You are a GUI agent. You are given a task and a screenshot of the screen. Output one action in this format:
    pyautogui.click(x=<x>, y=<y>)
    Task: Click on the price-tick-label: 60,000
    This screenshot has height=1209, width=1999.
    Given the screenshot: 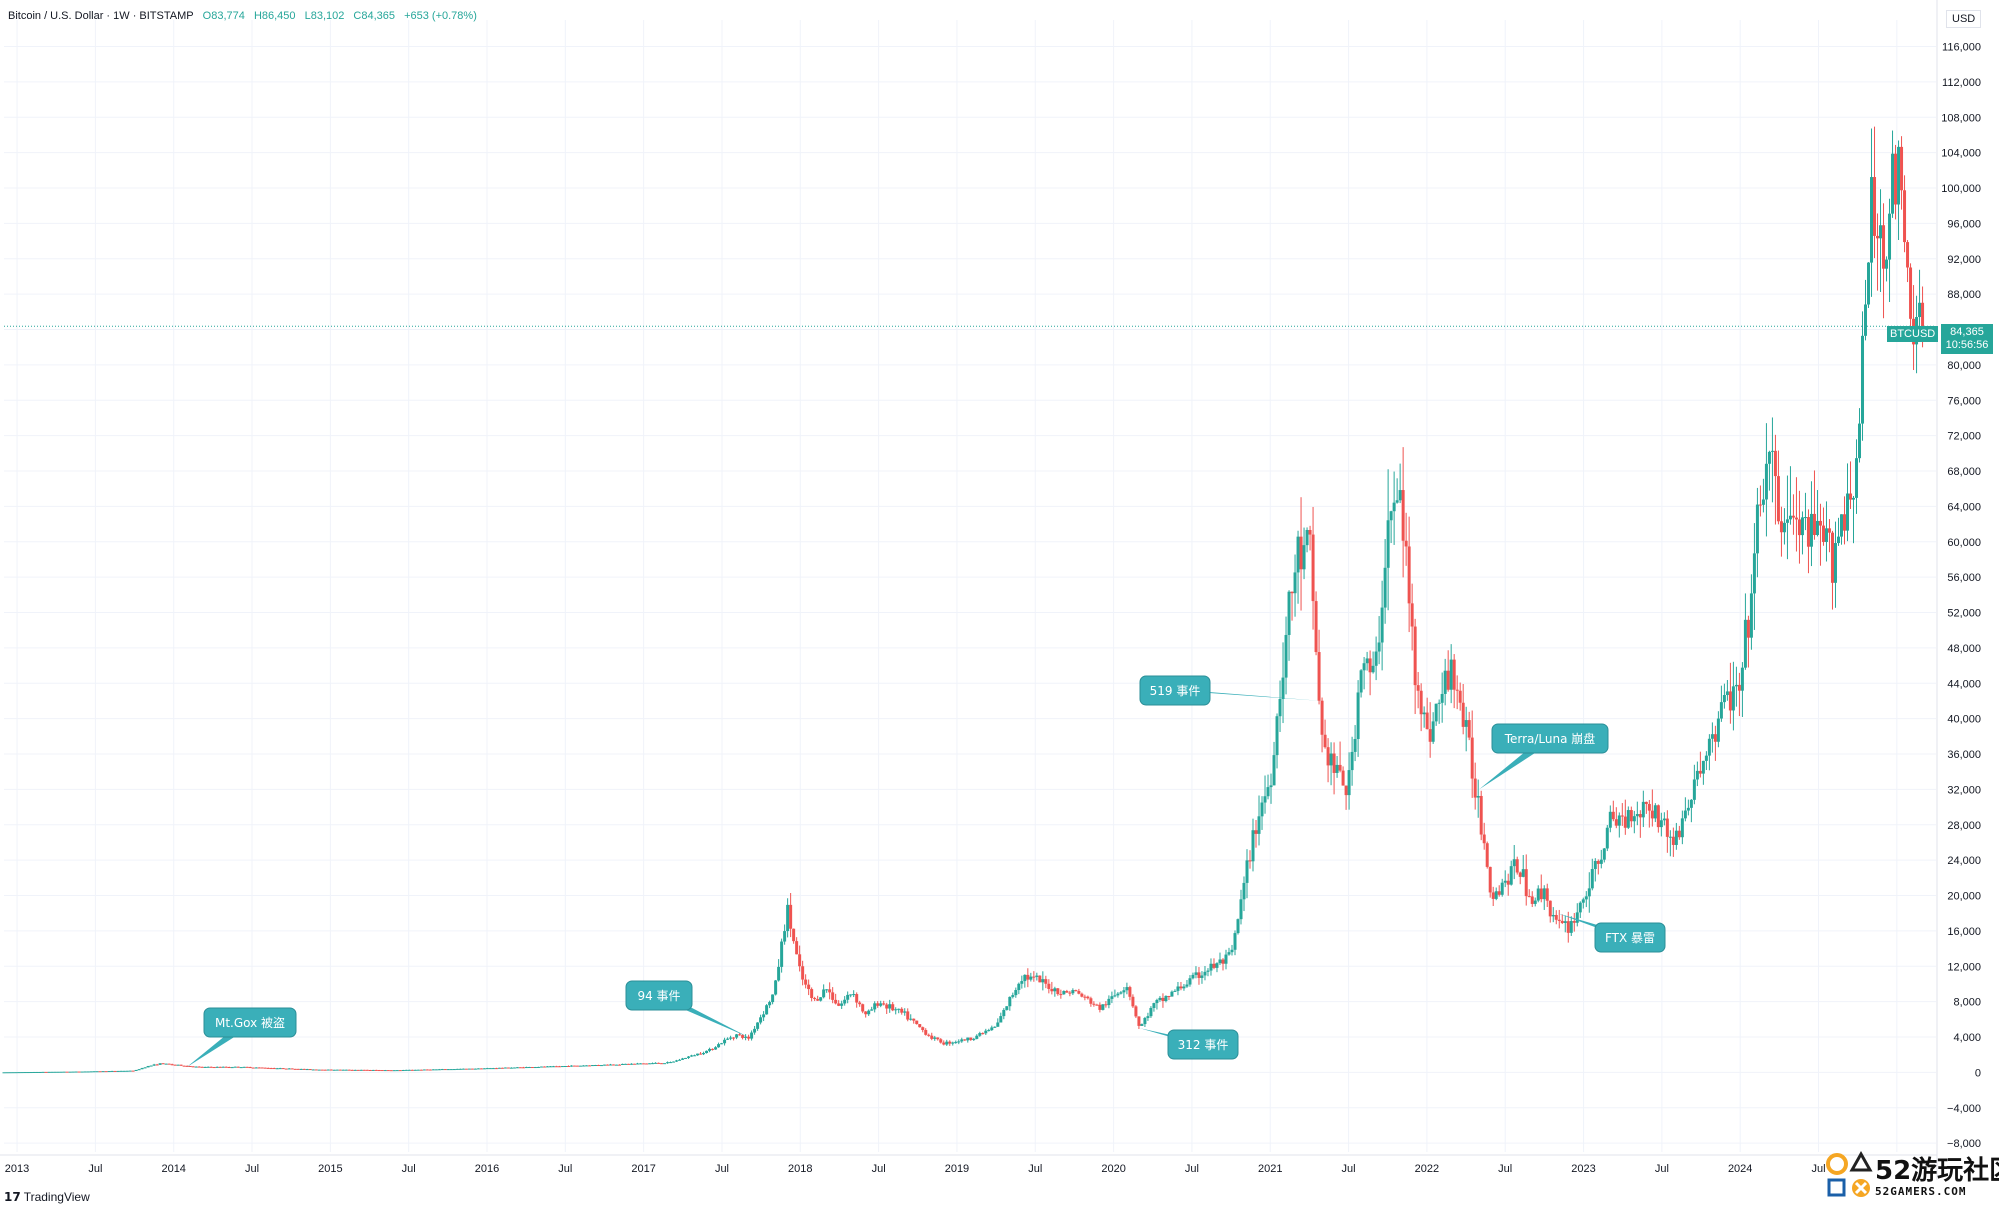 What is the action you would take?
    pyautogui.click(x=1964, y=543)
    